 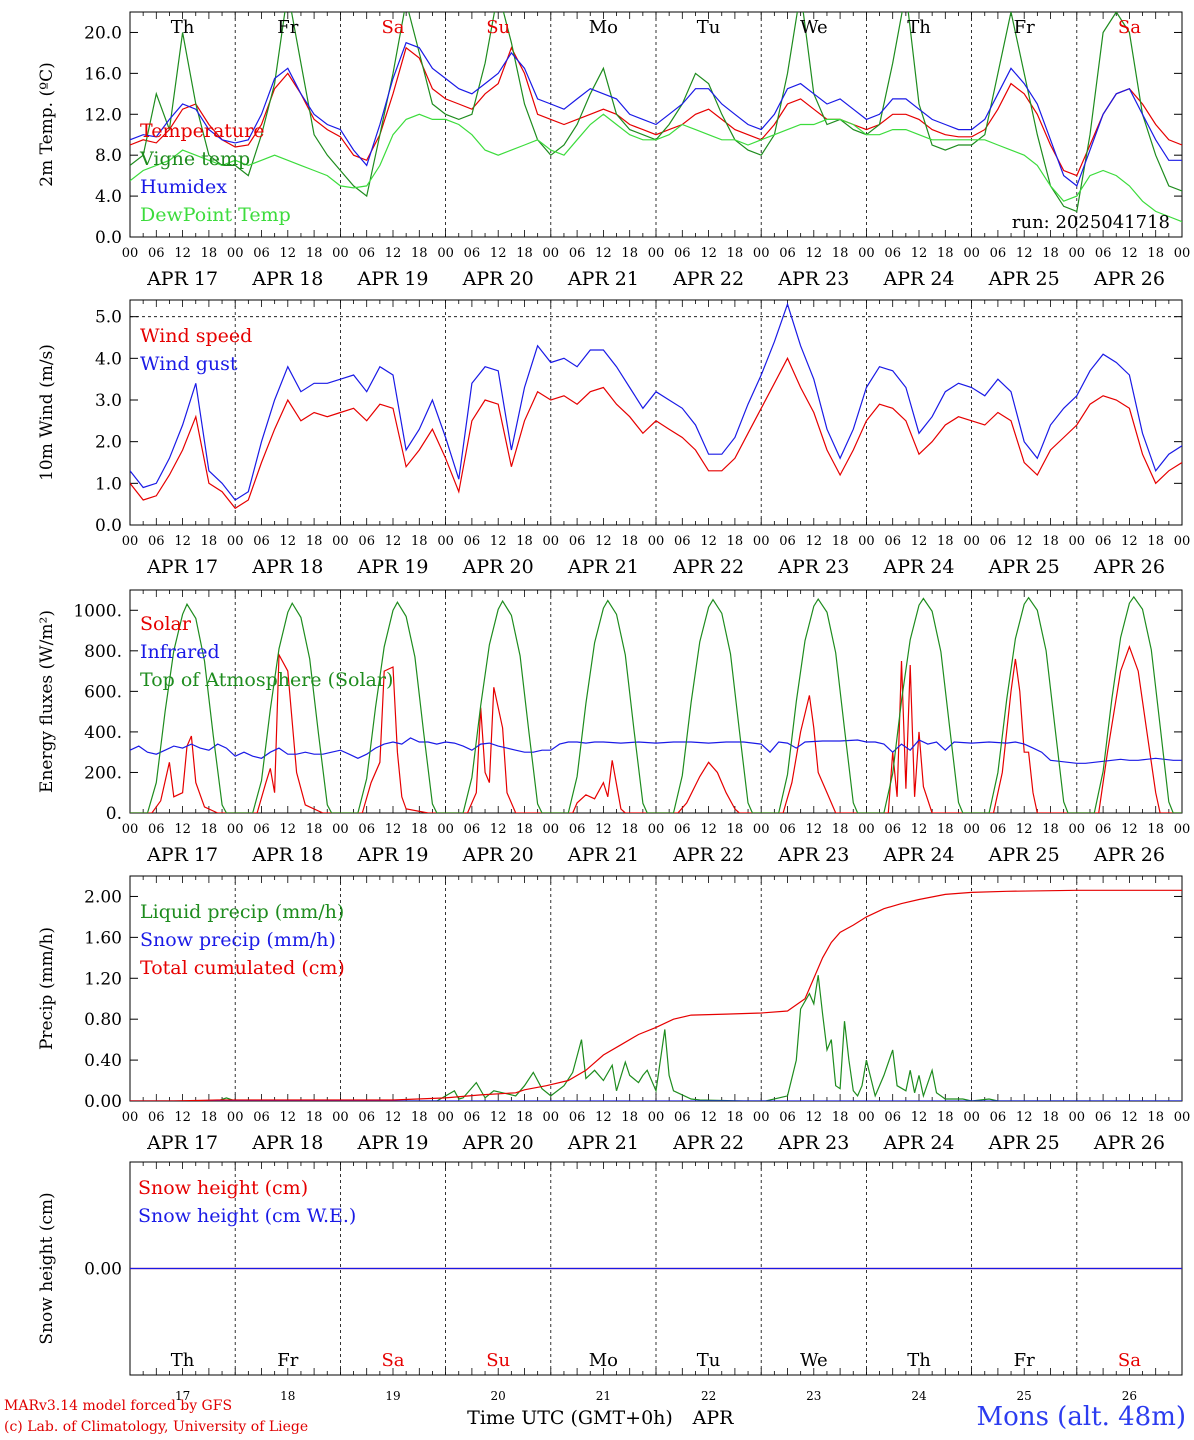 What do you see at coordinates (103, 115) in the screenshot?
I see `y-tick-label: 12.0` at bounding box center [103, 115].